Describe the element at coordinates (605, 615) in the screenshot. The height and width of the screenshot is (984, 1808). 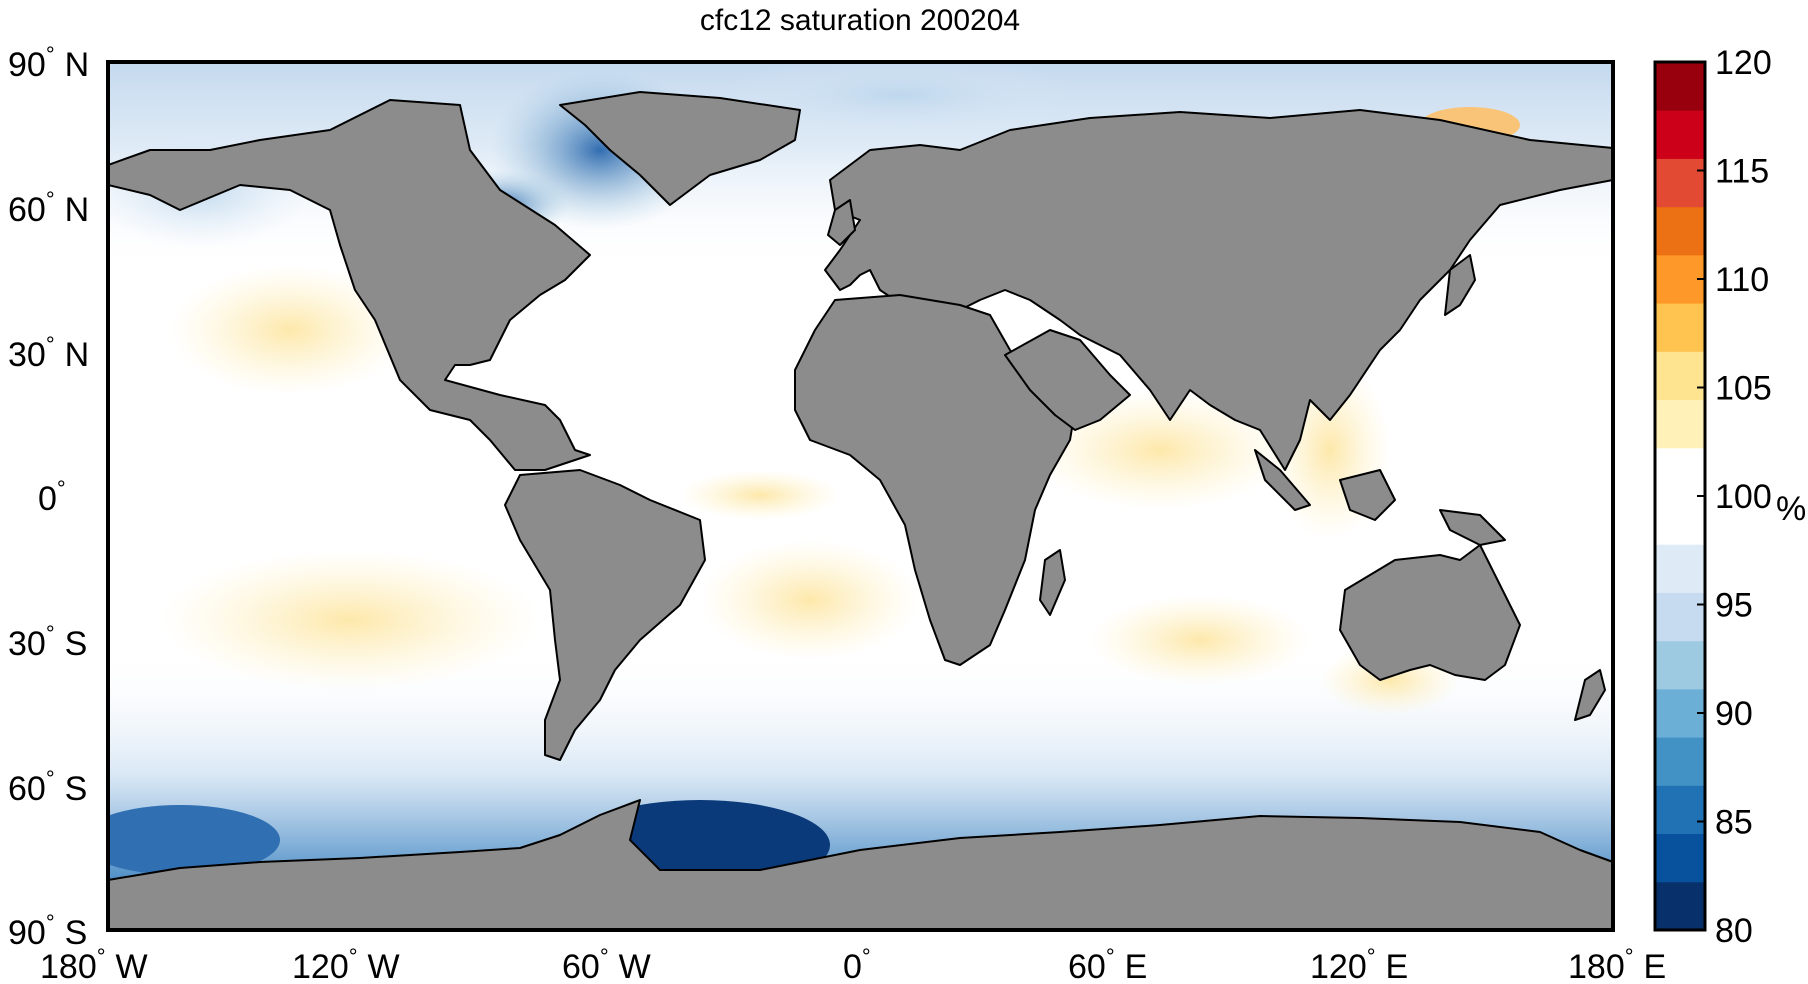
I see `land-south-america` at that location.